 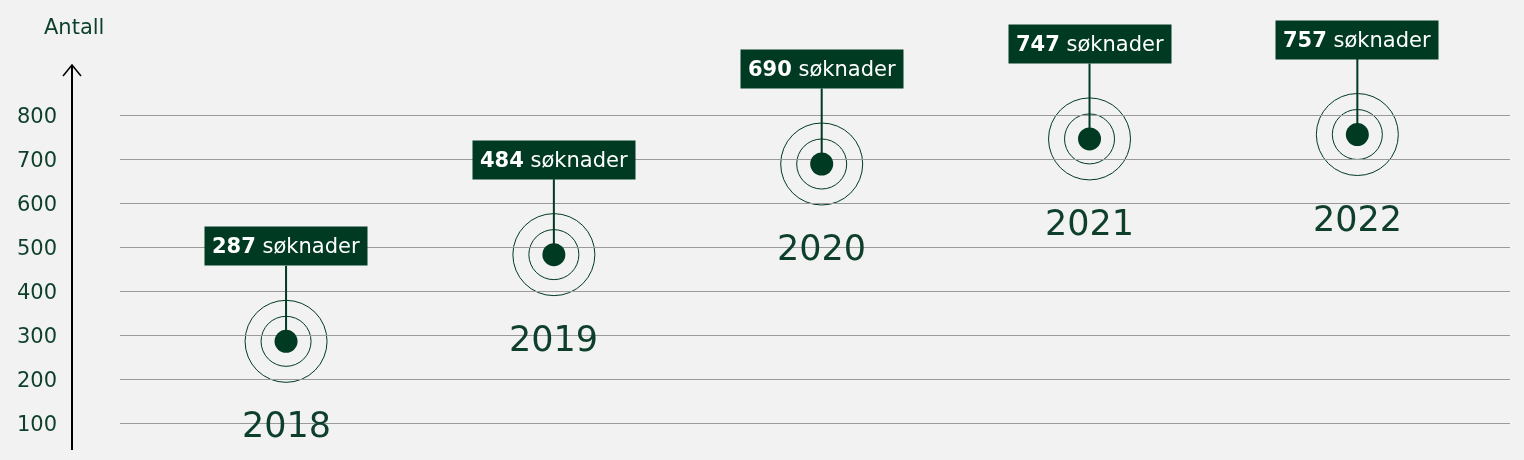 I want to click on data-label: 757 søknader, so click(x=1357, y=40).